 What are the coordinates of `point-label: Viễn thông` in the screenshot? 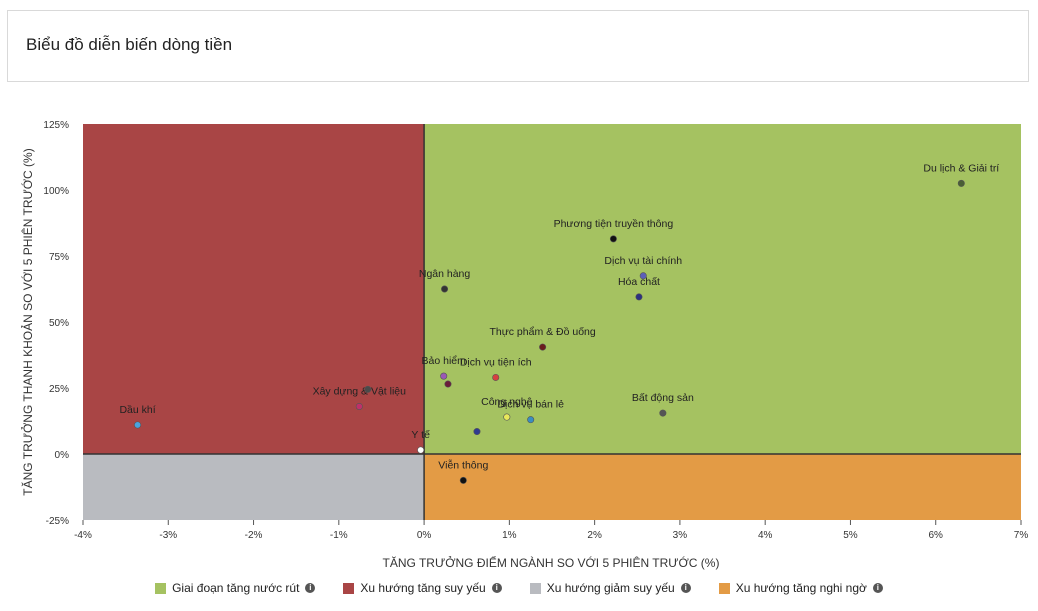 It's located at (463, 464).